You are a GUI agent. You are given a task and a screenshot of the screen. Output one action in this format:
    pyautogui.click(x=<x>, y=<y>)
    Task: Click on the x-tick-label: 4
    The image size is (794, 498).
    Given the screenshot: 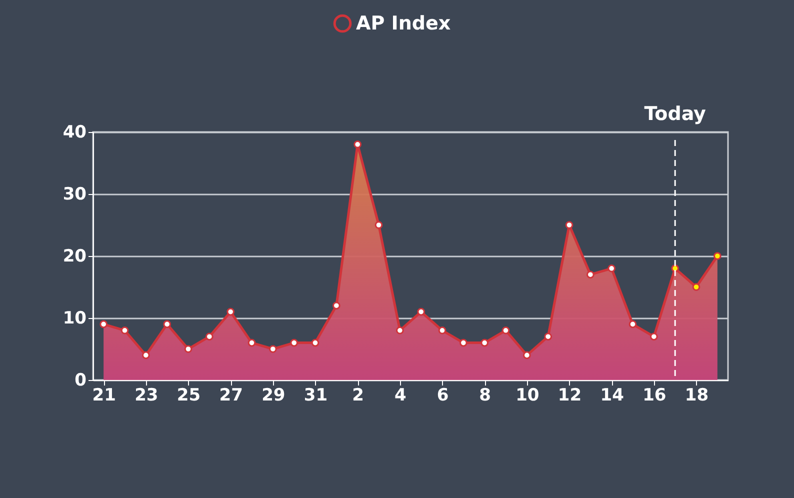 What is the action you would take?
    pyautogui.click(x=400, y=396)
    